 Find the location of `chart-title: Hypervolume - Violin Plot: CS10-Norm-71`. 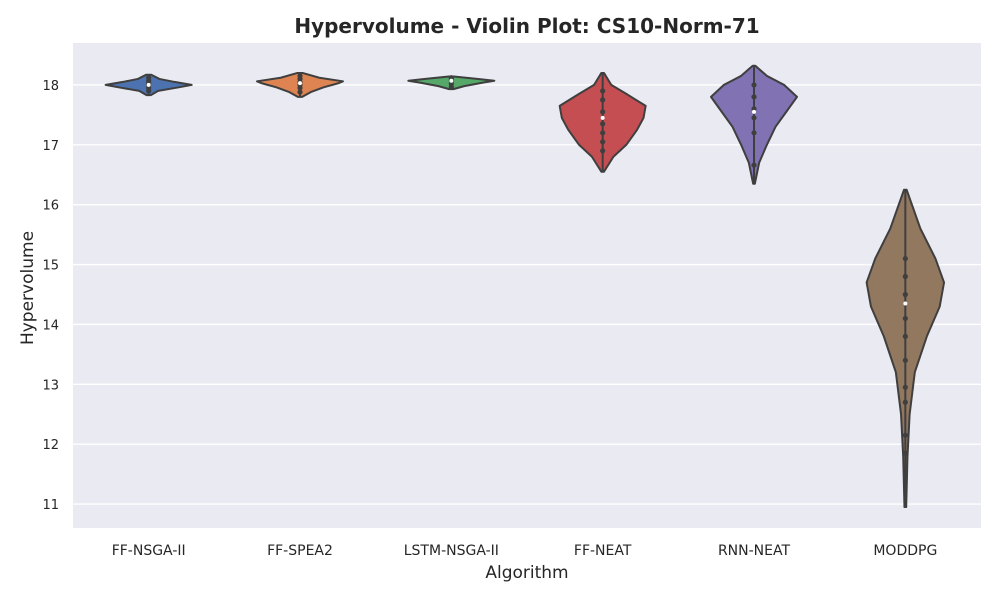

chart-title: Hypervolume - Violin Plot: CS10-Norm-71 is located at coordinates (526, 26).